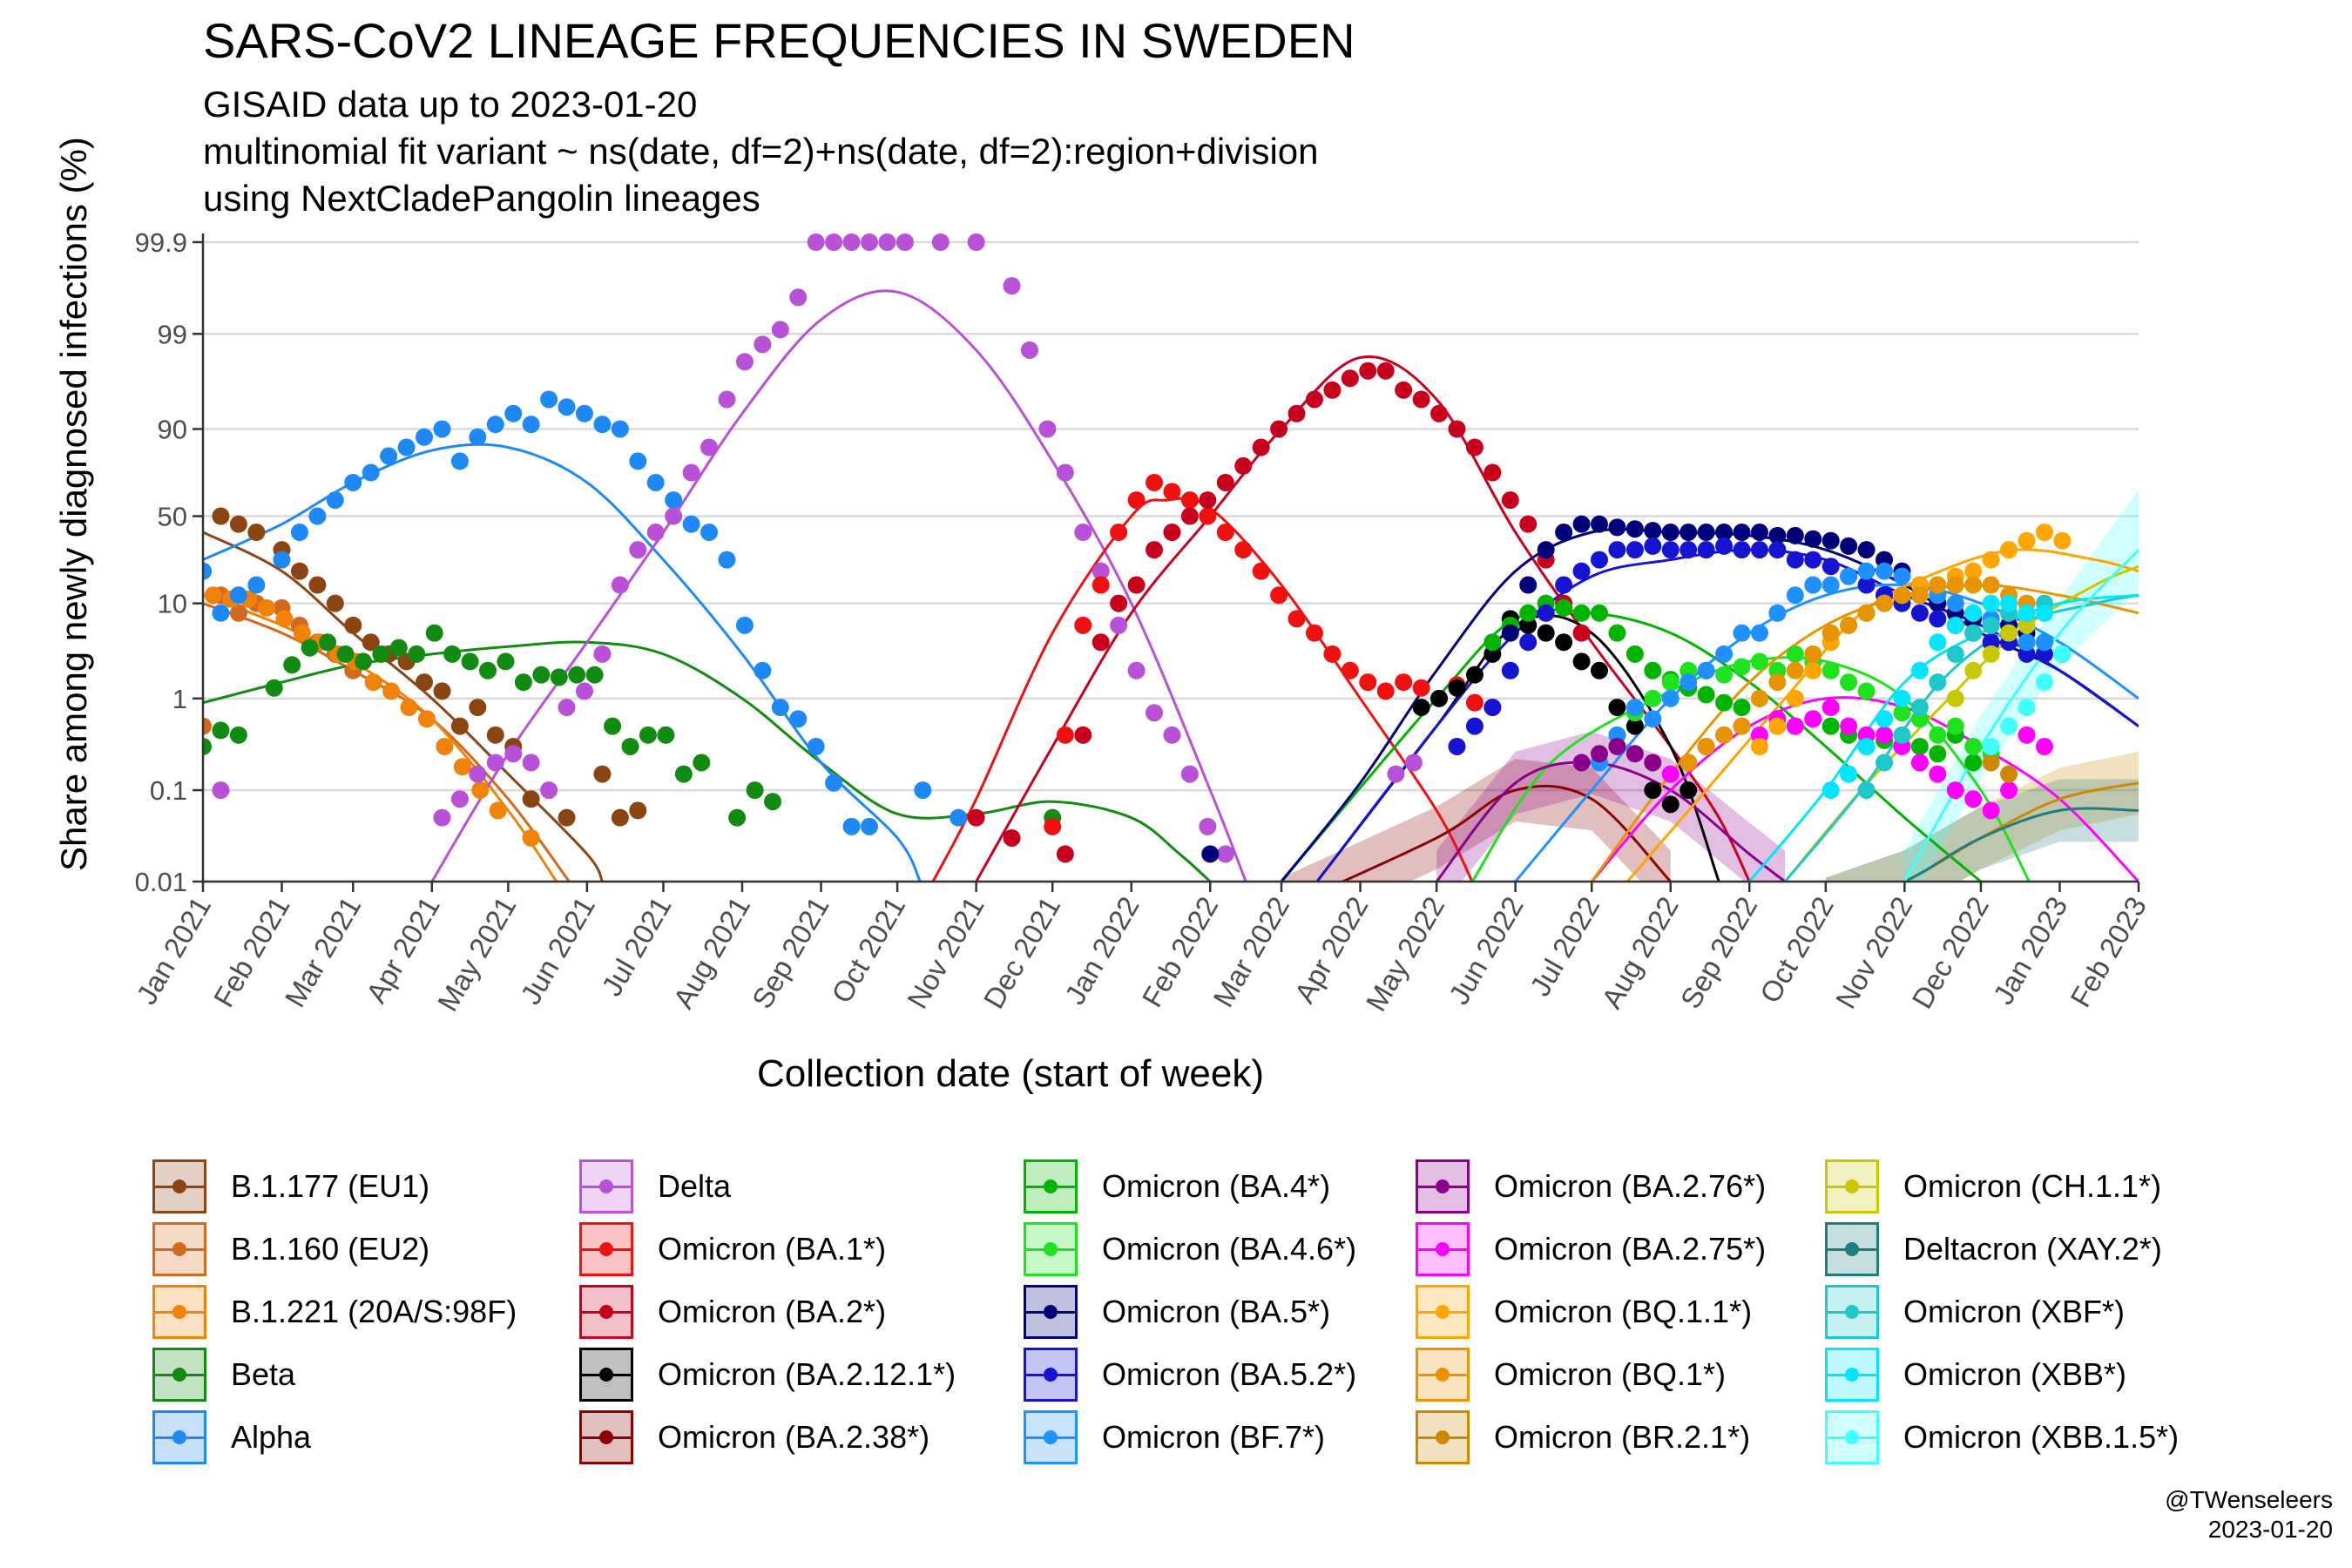 This screenshot has height=1568, width=2352. What do you see at coordinates (238, 613) in the screenshot?
I see `point-b-1-160-eu2` at bounding box center [238, 613].